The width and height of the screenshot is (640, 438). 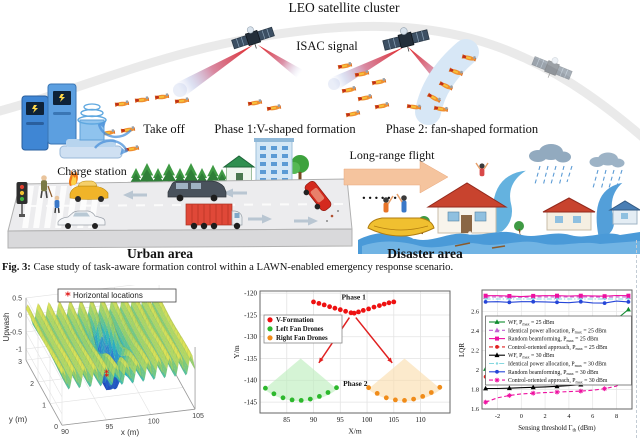 I want to click on svg-text: 90, so click(x=314, y=420).